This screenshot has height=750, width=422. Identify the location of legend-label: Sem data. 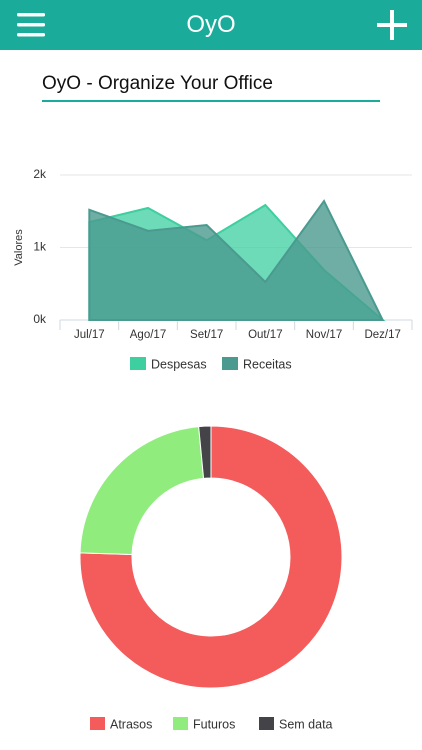
(306, 724).